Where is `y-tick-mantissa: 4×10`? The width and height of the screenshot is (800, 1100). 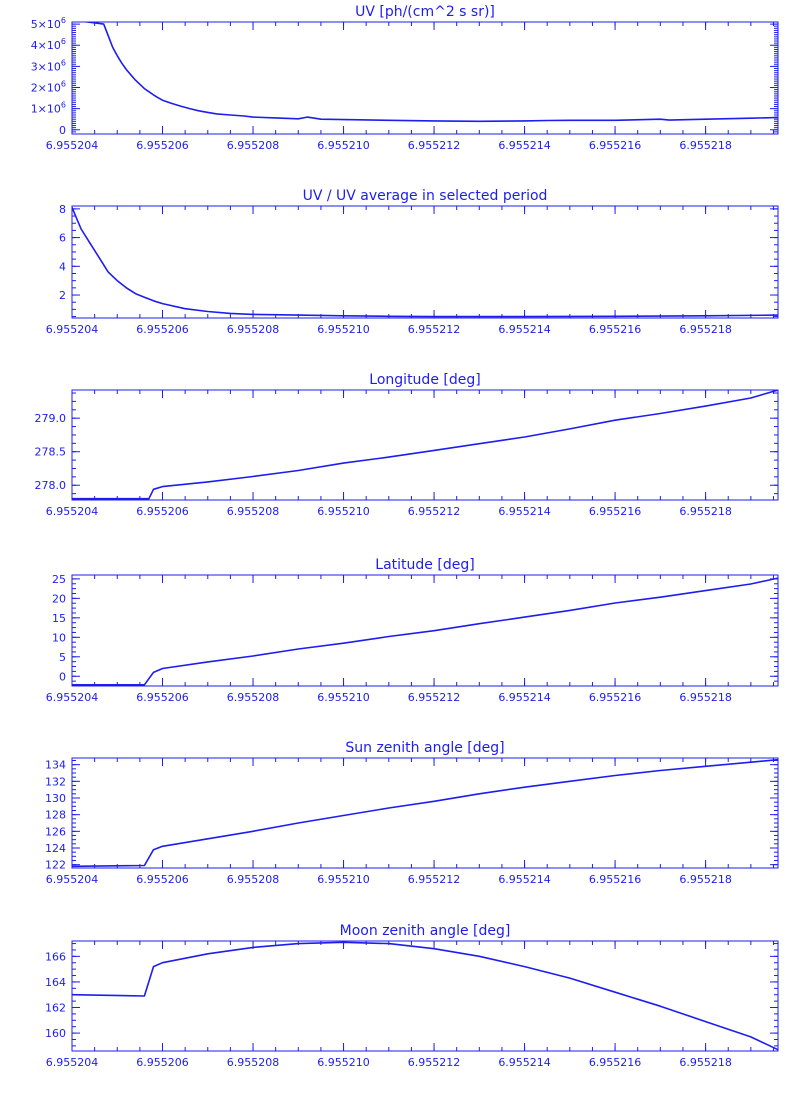 y-tick-mantissa: 4×10 is located at coordinates (46, 45).